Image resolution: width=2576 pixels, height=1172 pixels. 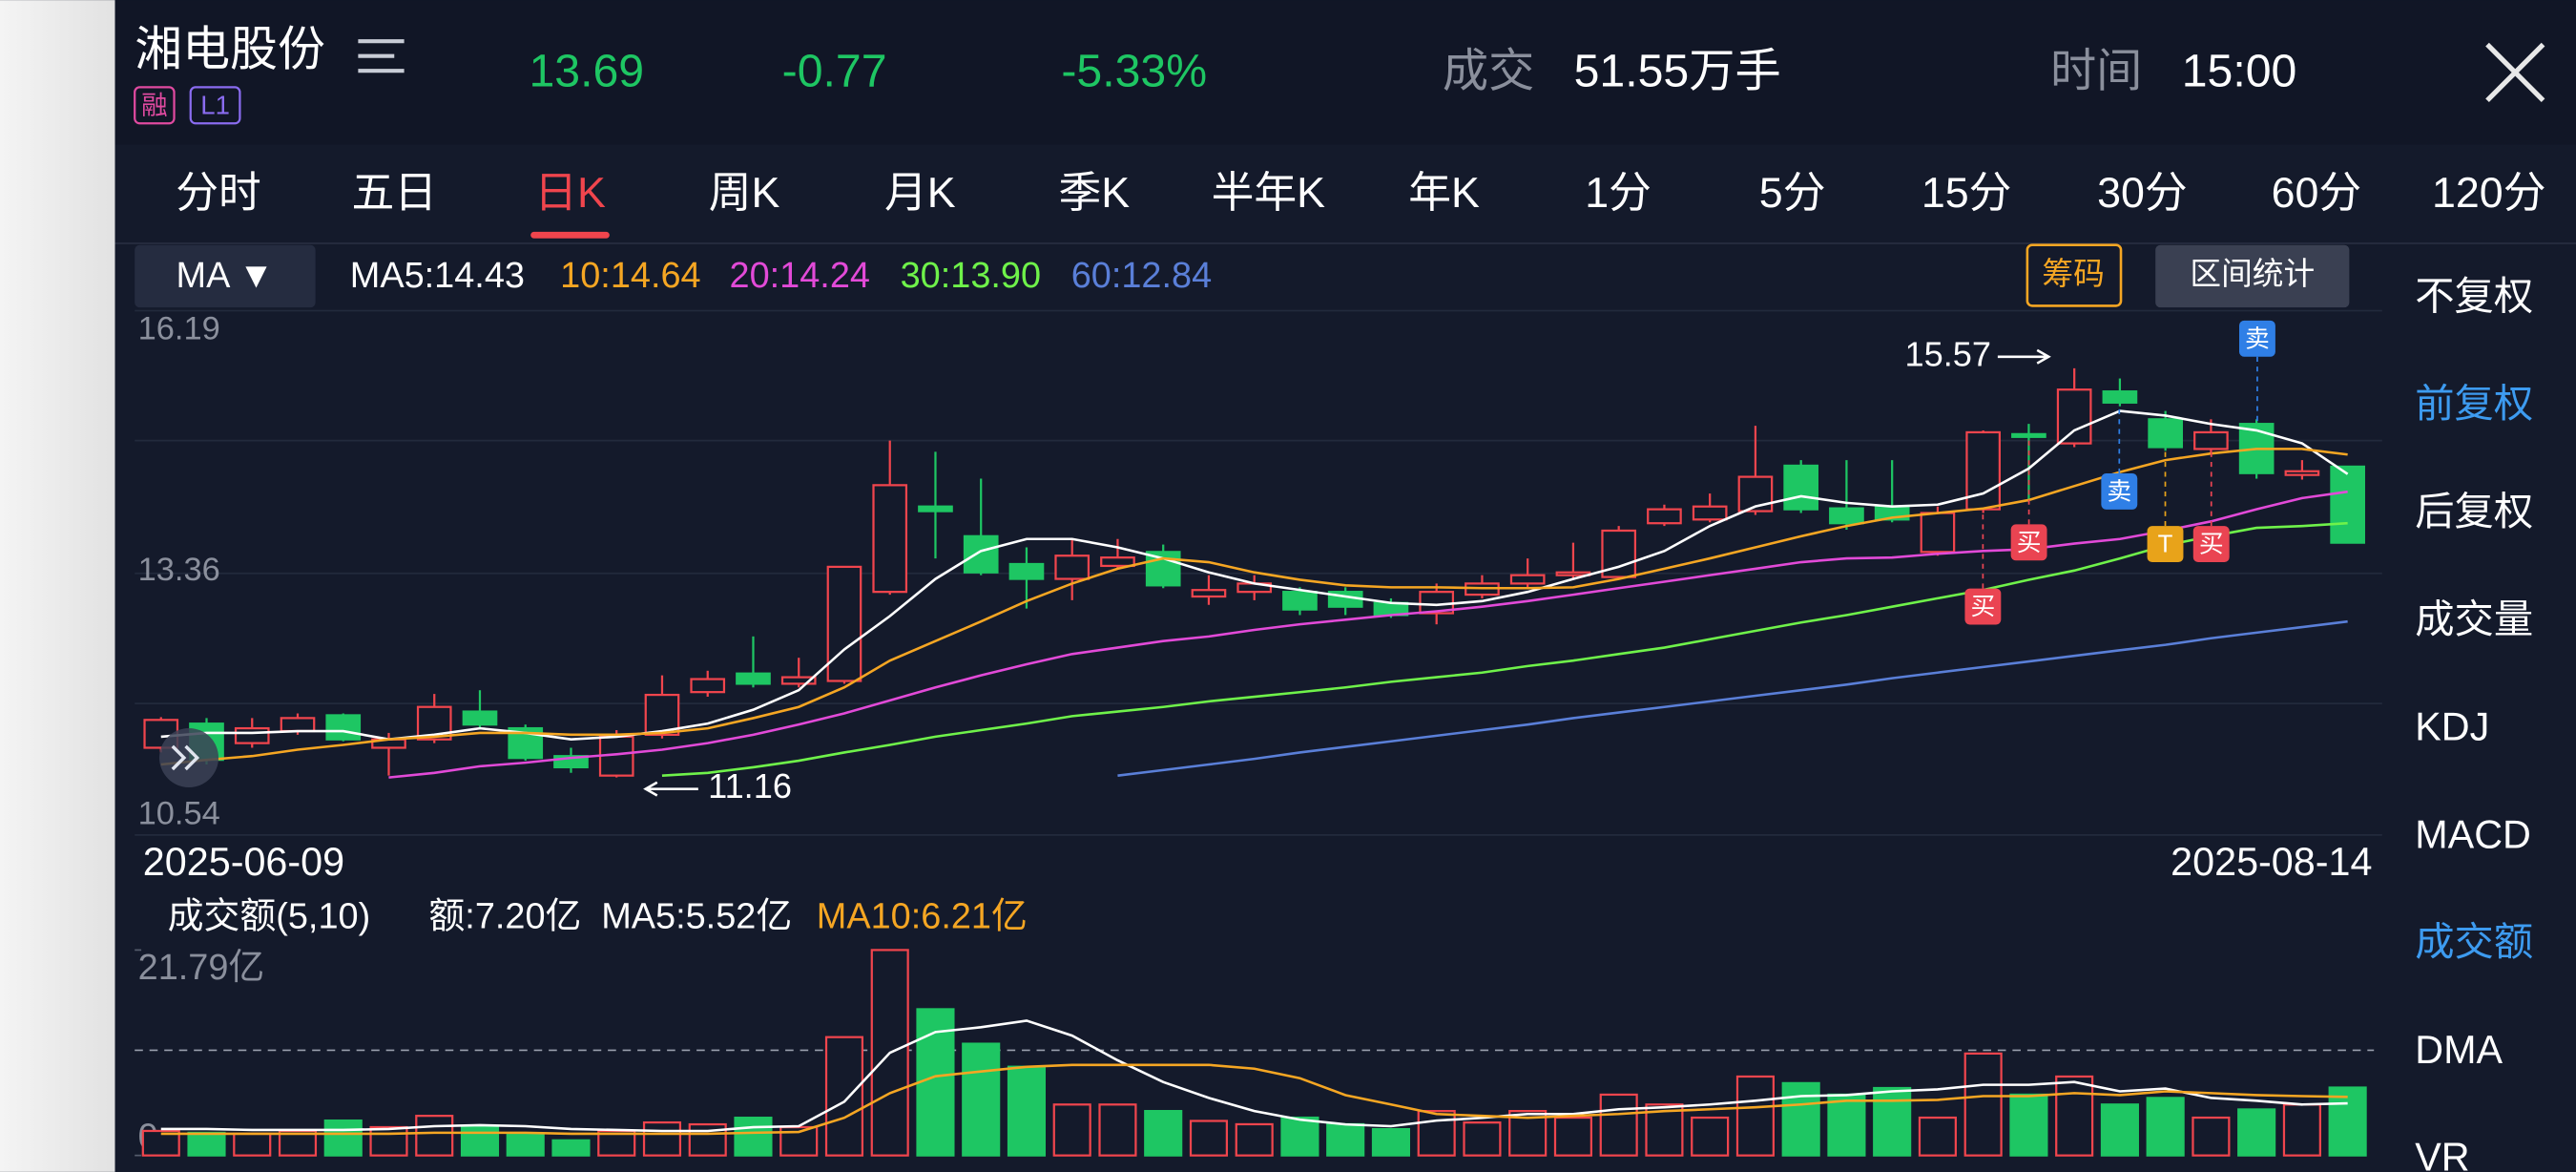 What do you see at coordinates (586, 70) in the screenshot?
I see `price: 13.69` at bounding box center [586, 70].